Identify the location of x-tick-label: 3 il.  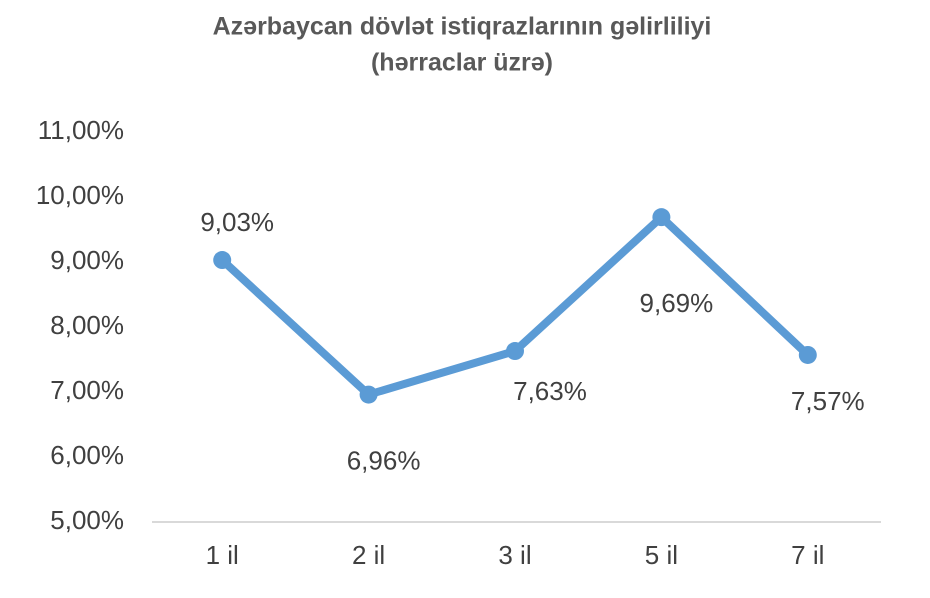
(514, 555).